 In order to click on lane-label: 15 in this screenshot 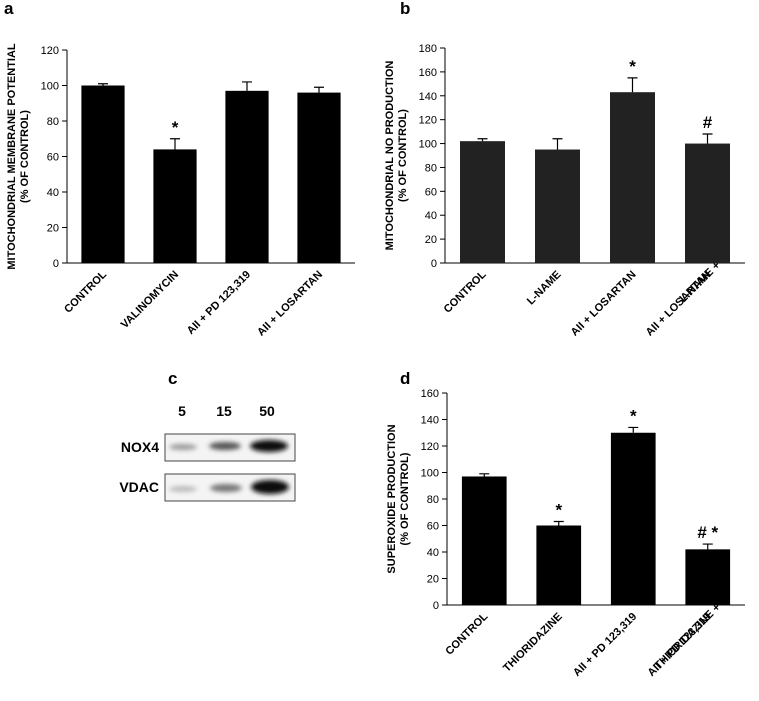, I will do `click(224, 411)`.